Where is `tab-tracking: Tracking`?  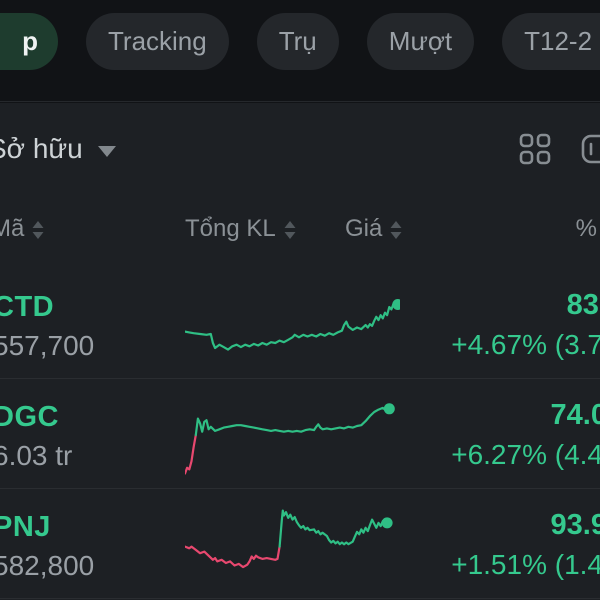 tab-tracking: Tracking is located at coordinates (157, 41).